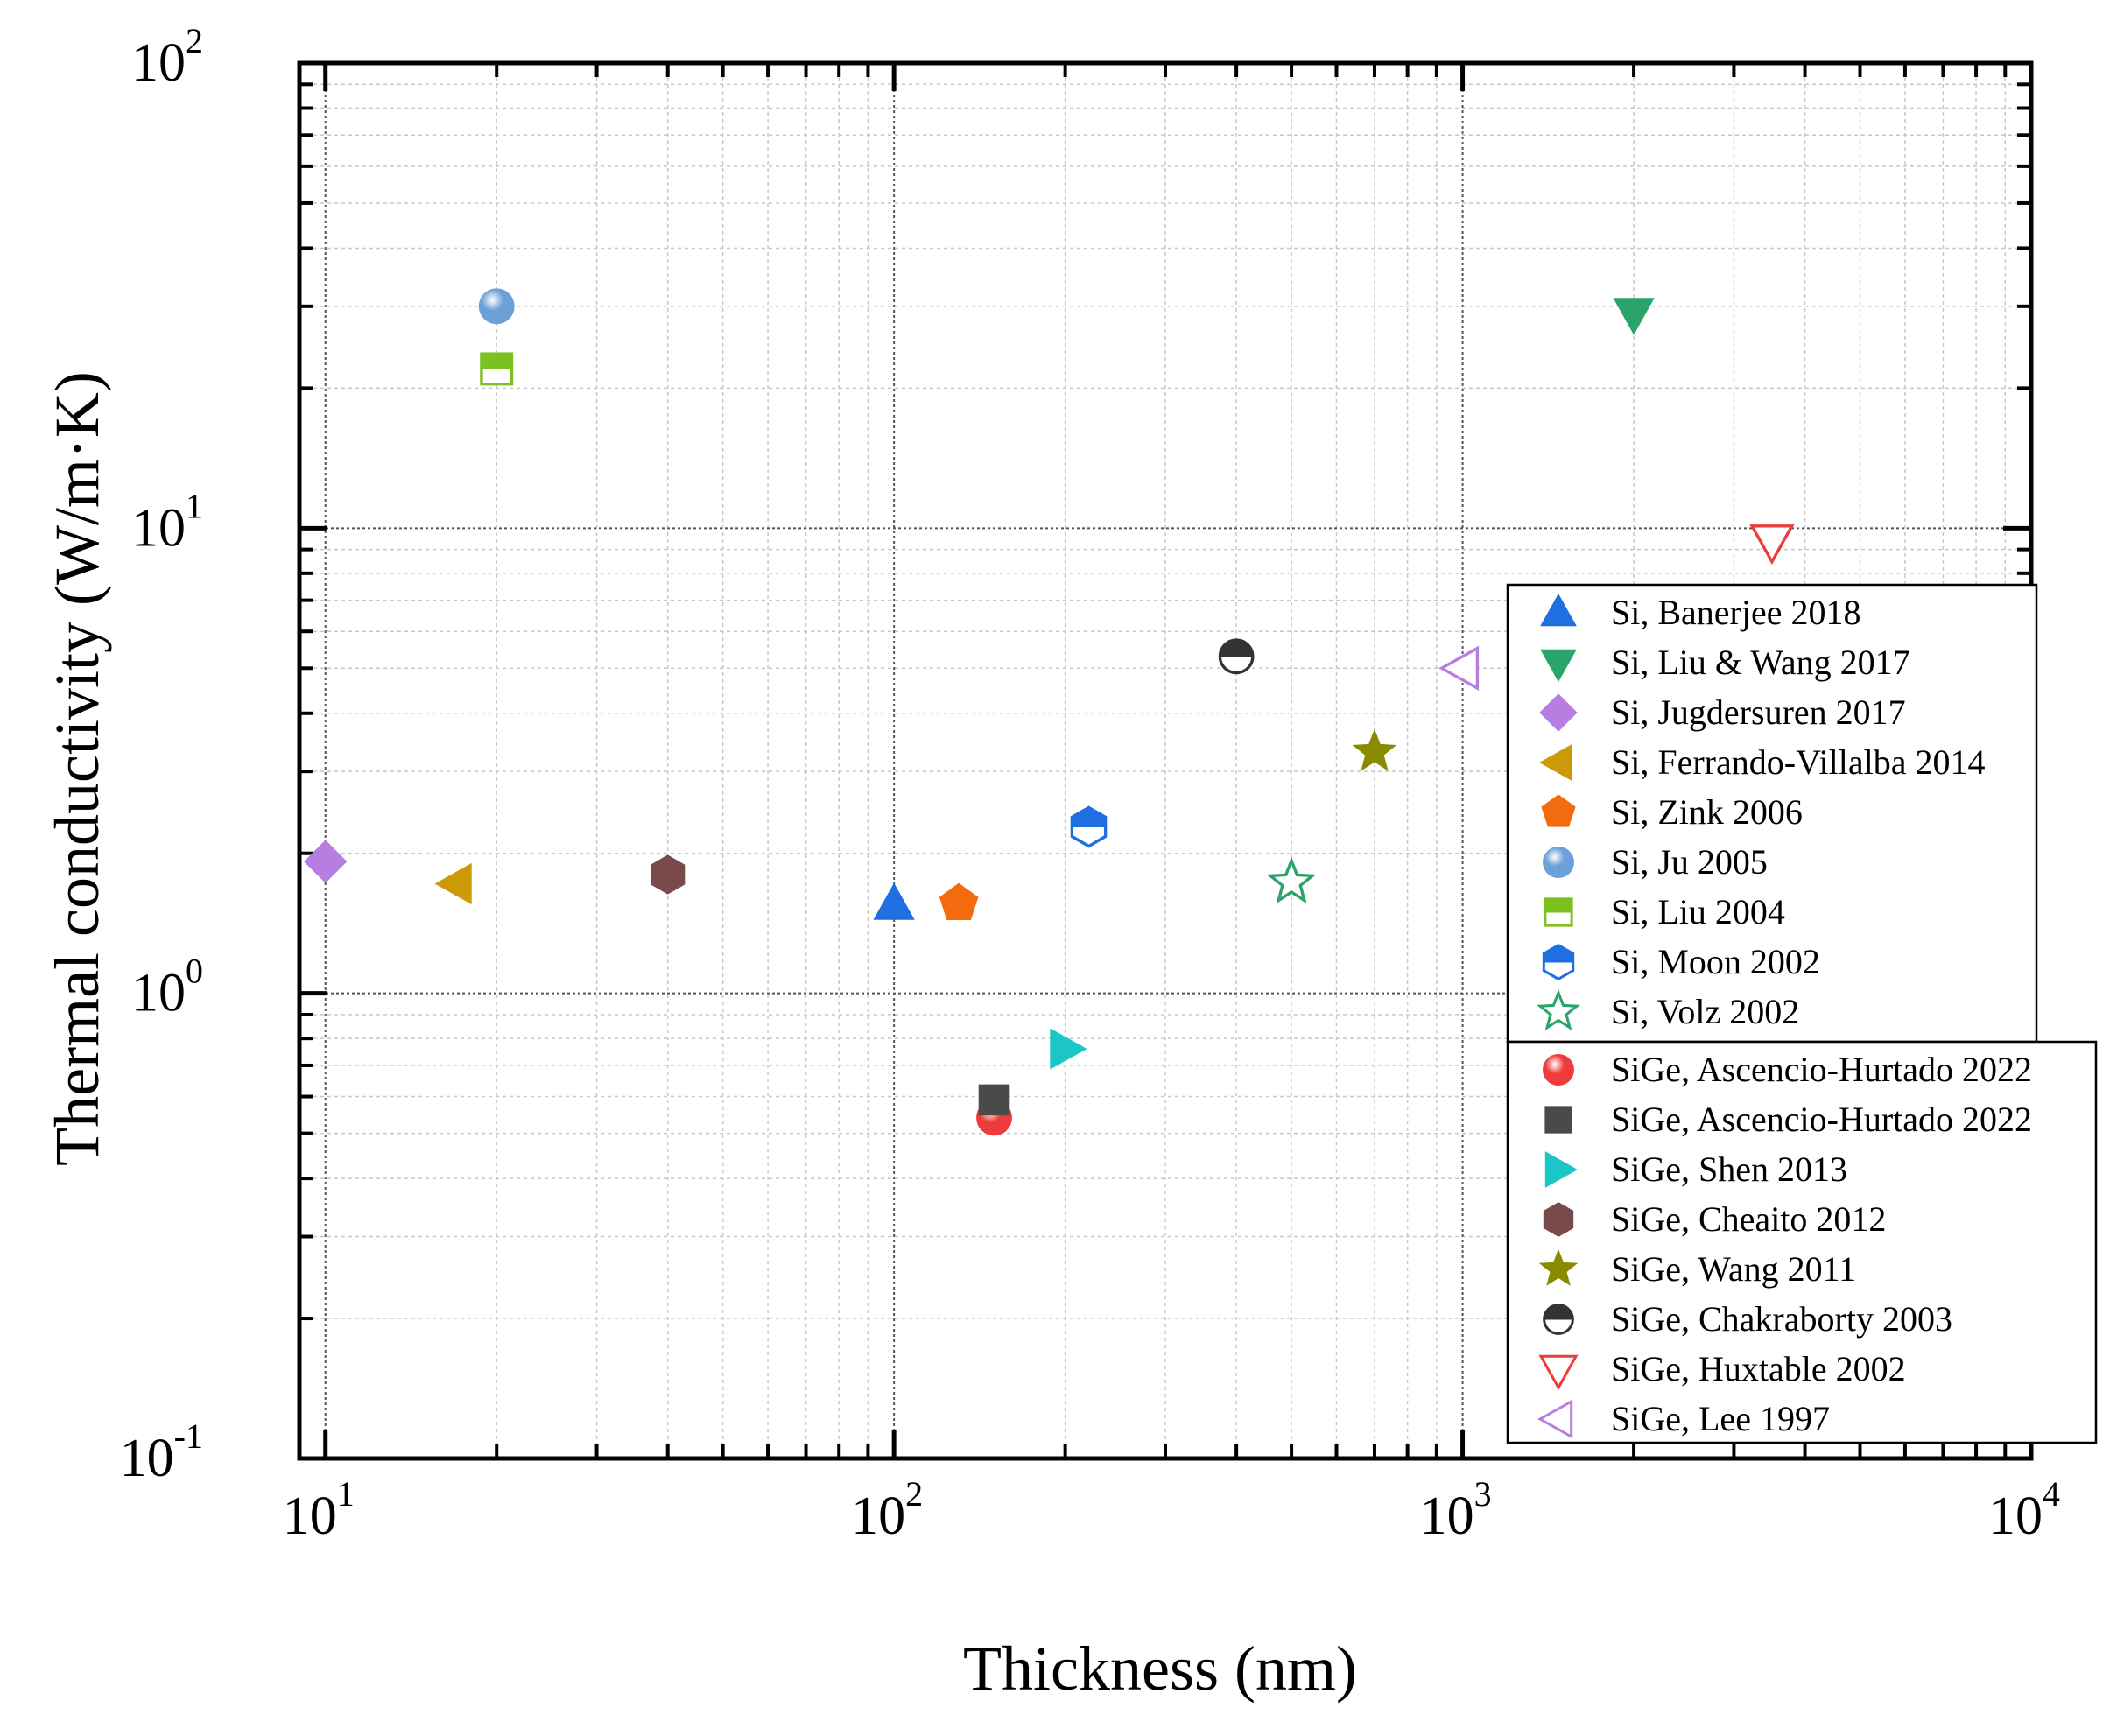 The height and width of the screenshot is (1736, 2124). I want to click on legend-label: Si, Zink 2006, so click(1707, 812).